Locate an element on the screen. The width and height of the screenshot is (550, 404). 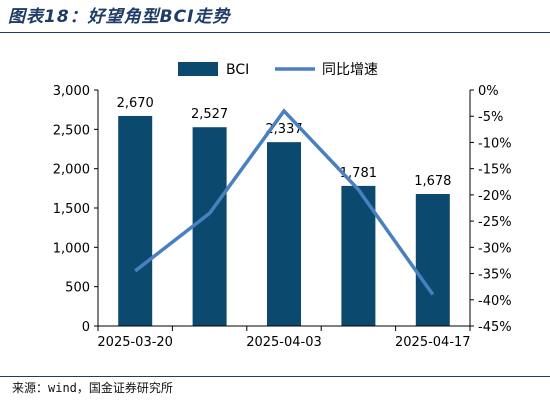
left-tick-label: 0 is located at coordinates (86, 327).